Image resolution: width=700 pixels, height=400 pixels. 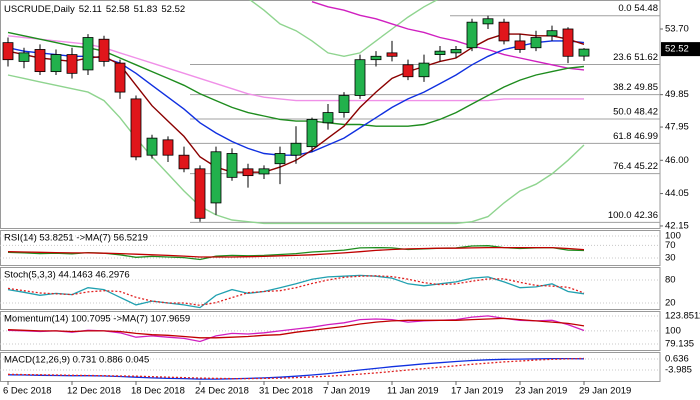 I want to click on chart-title: USCRUDE,Daily 52.11 52.58 51.83 52.52, so click(x=94, y=9).